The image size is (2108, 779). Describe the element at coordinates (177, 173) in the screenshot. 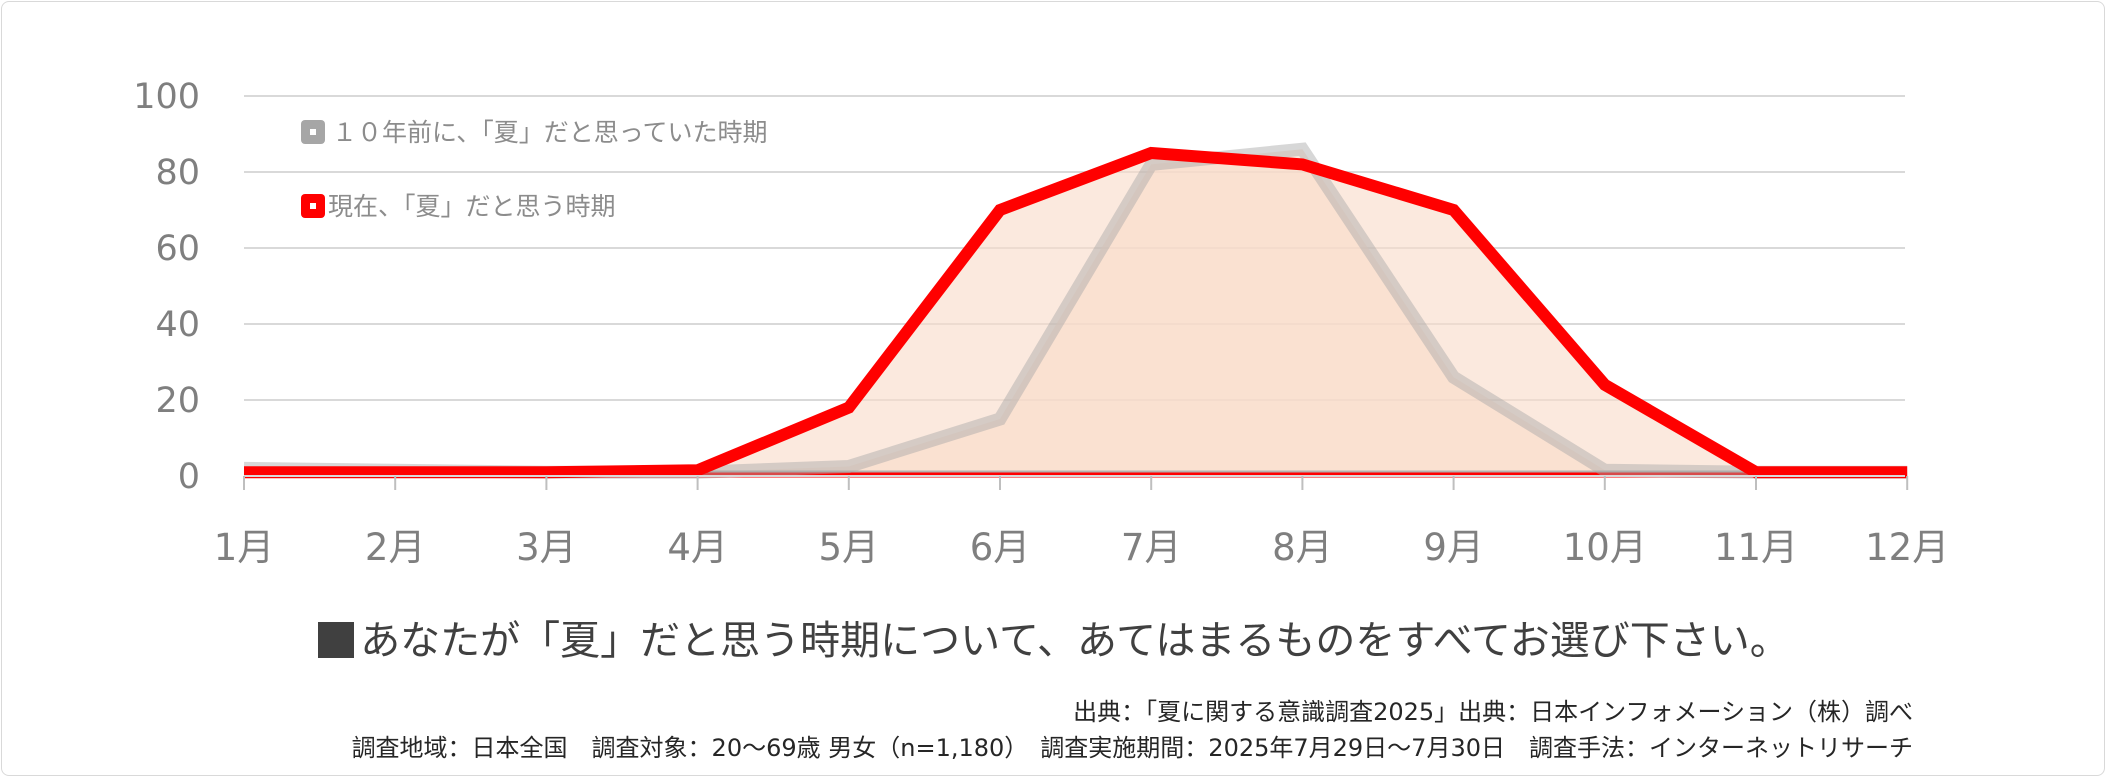

I see `y-tick-label: 80` at that location.